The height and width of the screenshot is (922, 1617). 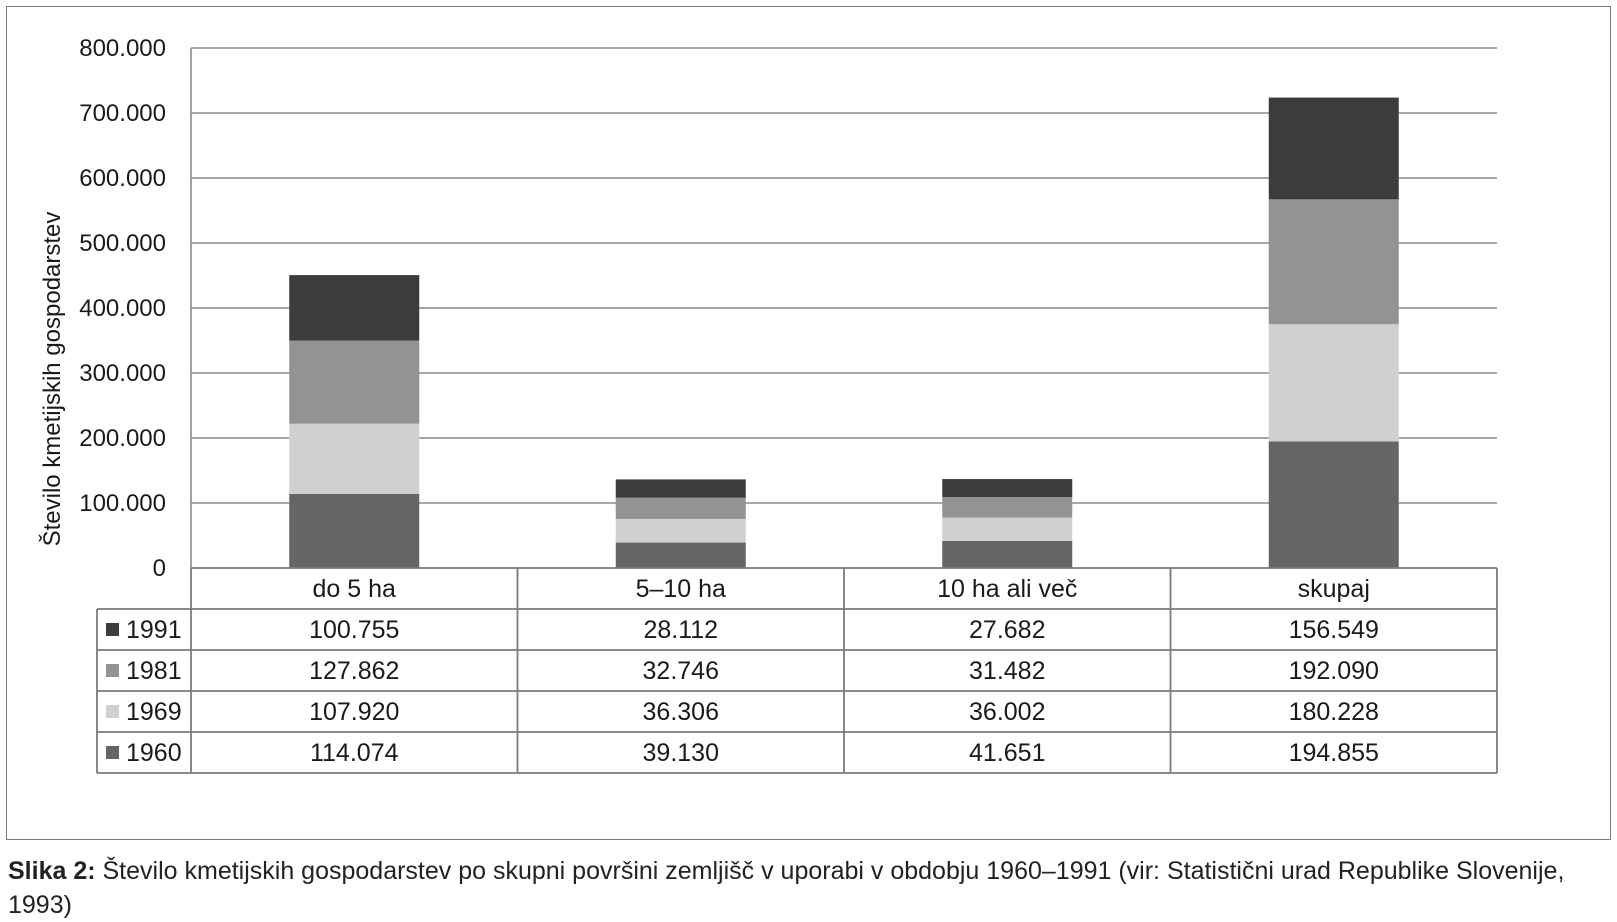 What do you see at coordinates (154, 671) in the screenshot?
I see `legend-label: 1981` at bounding box center [154, 671].